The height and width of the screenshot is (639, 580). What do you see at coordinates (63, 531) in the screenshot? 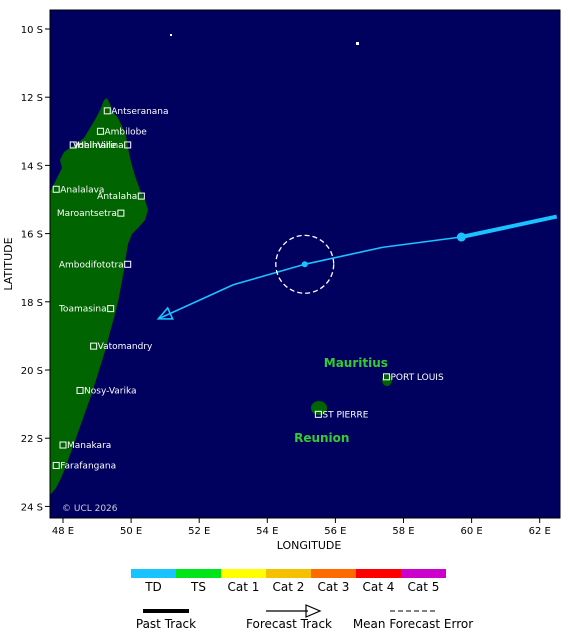
I see `lon-tick-label: 48 E` at bounding box center [63, 531].